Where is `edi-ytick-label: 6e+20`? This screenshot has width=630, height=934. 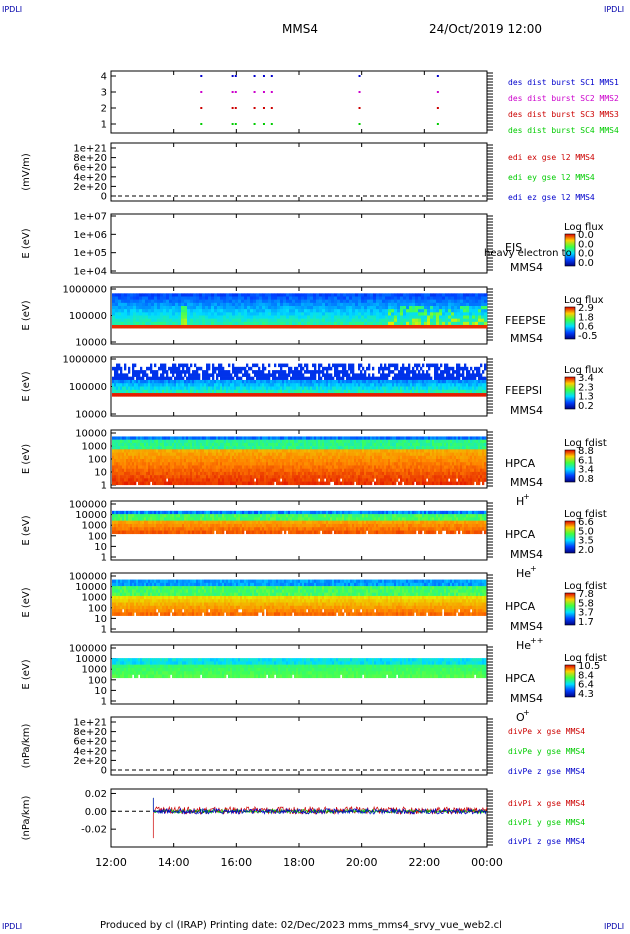 edi-ytick-label: 6e+20 is located at coordinates (90, 168).